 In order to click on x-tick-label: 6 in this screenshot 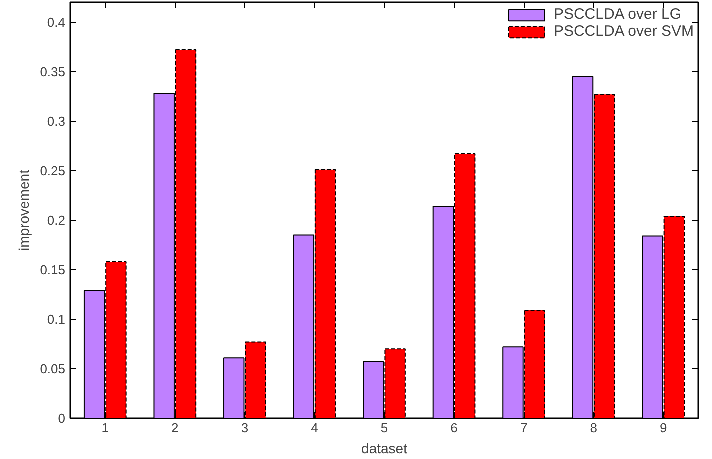, I will do `click(454, 428)`.